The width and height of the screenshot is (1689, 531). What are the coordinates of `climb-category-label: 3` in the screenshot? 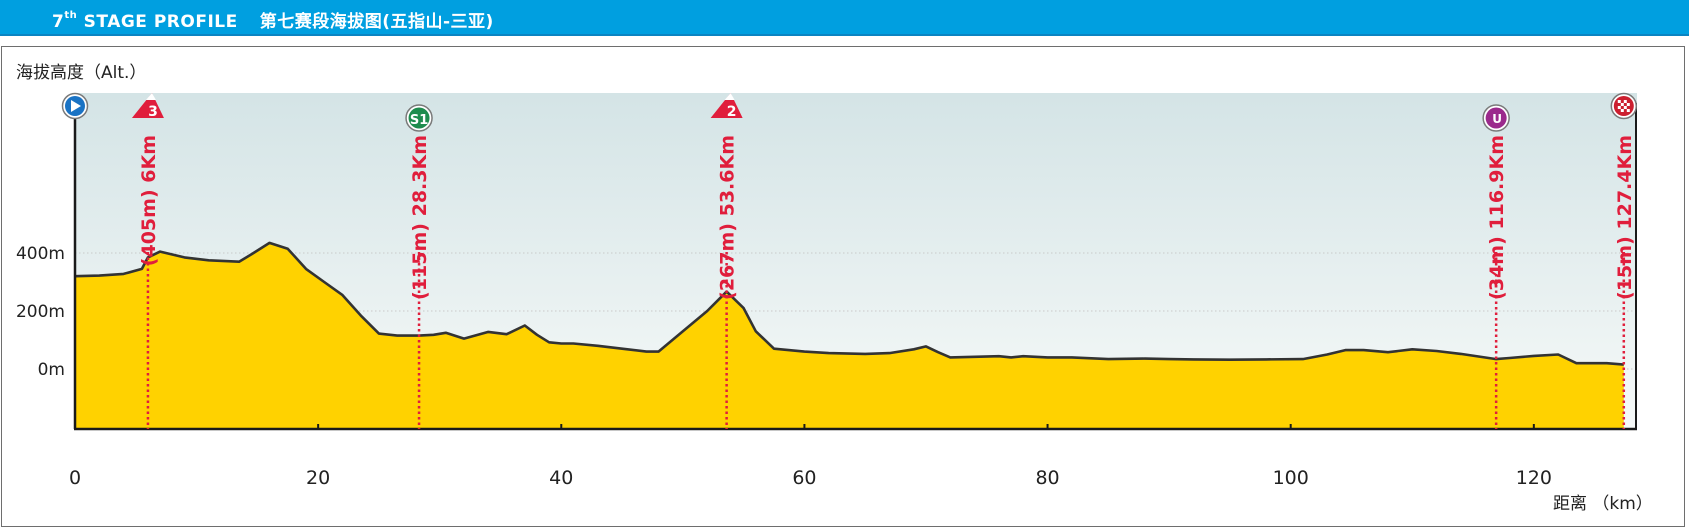 It's located at (153, 112).